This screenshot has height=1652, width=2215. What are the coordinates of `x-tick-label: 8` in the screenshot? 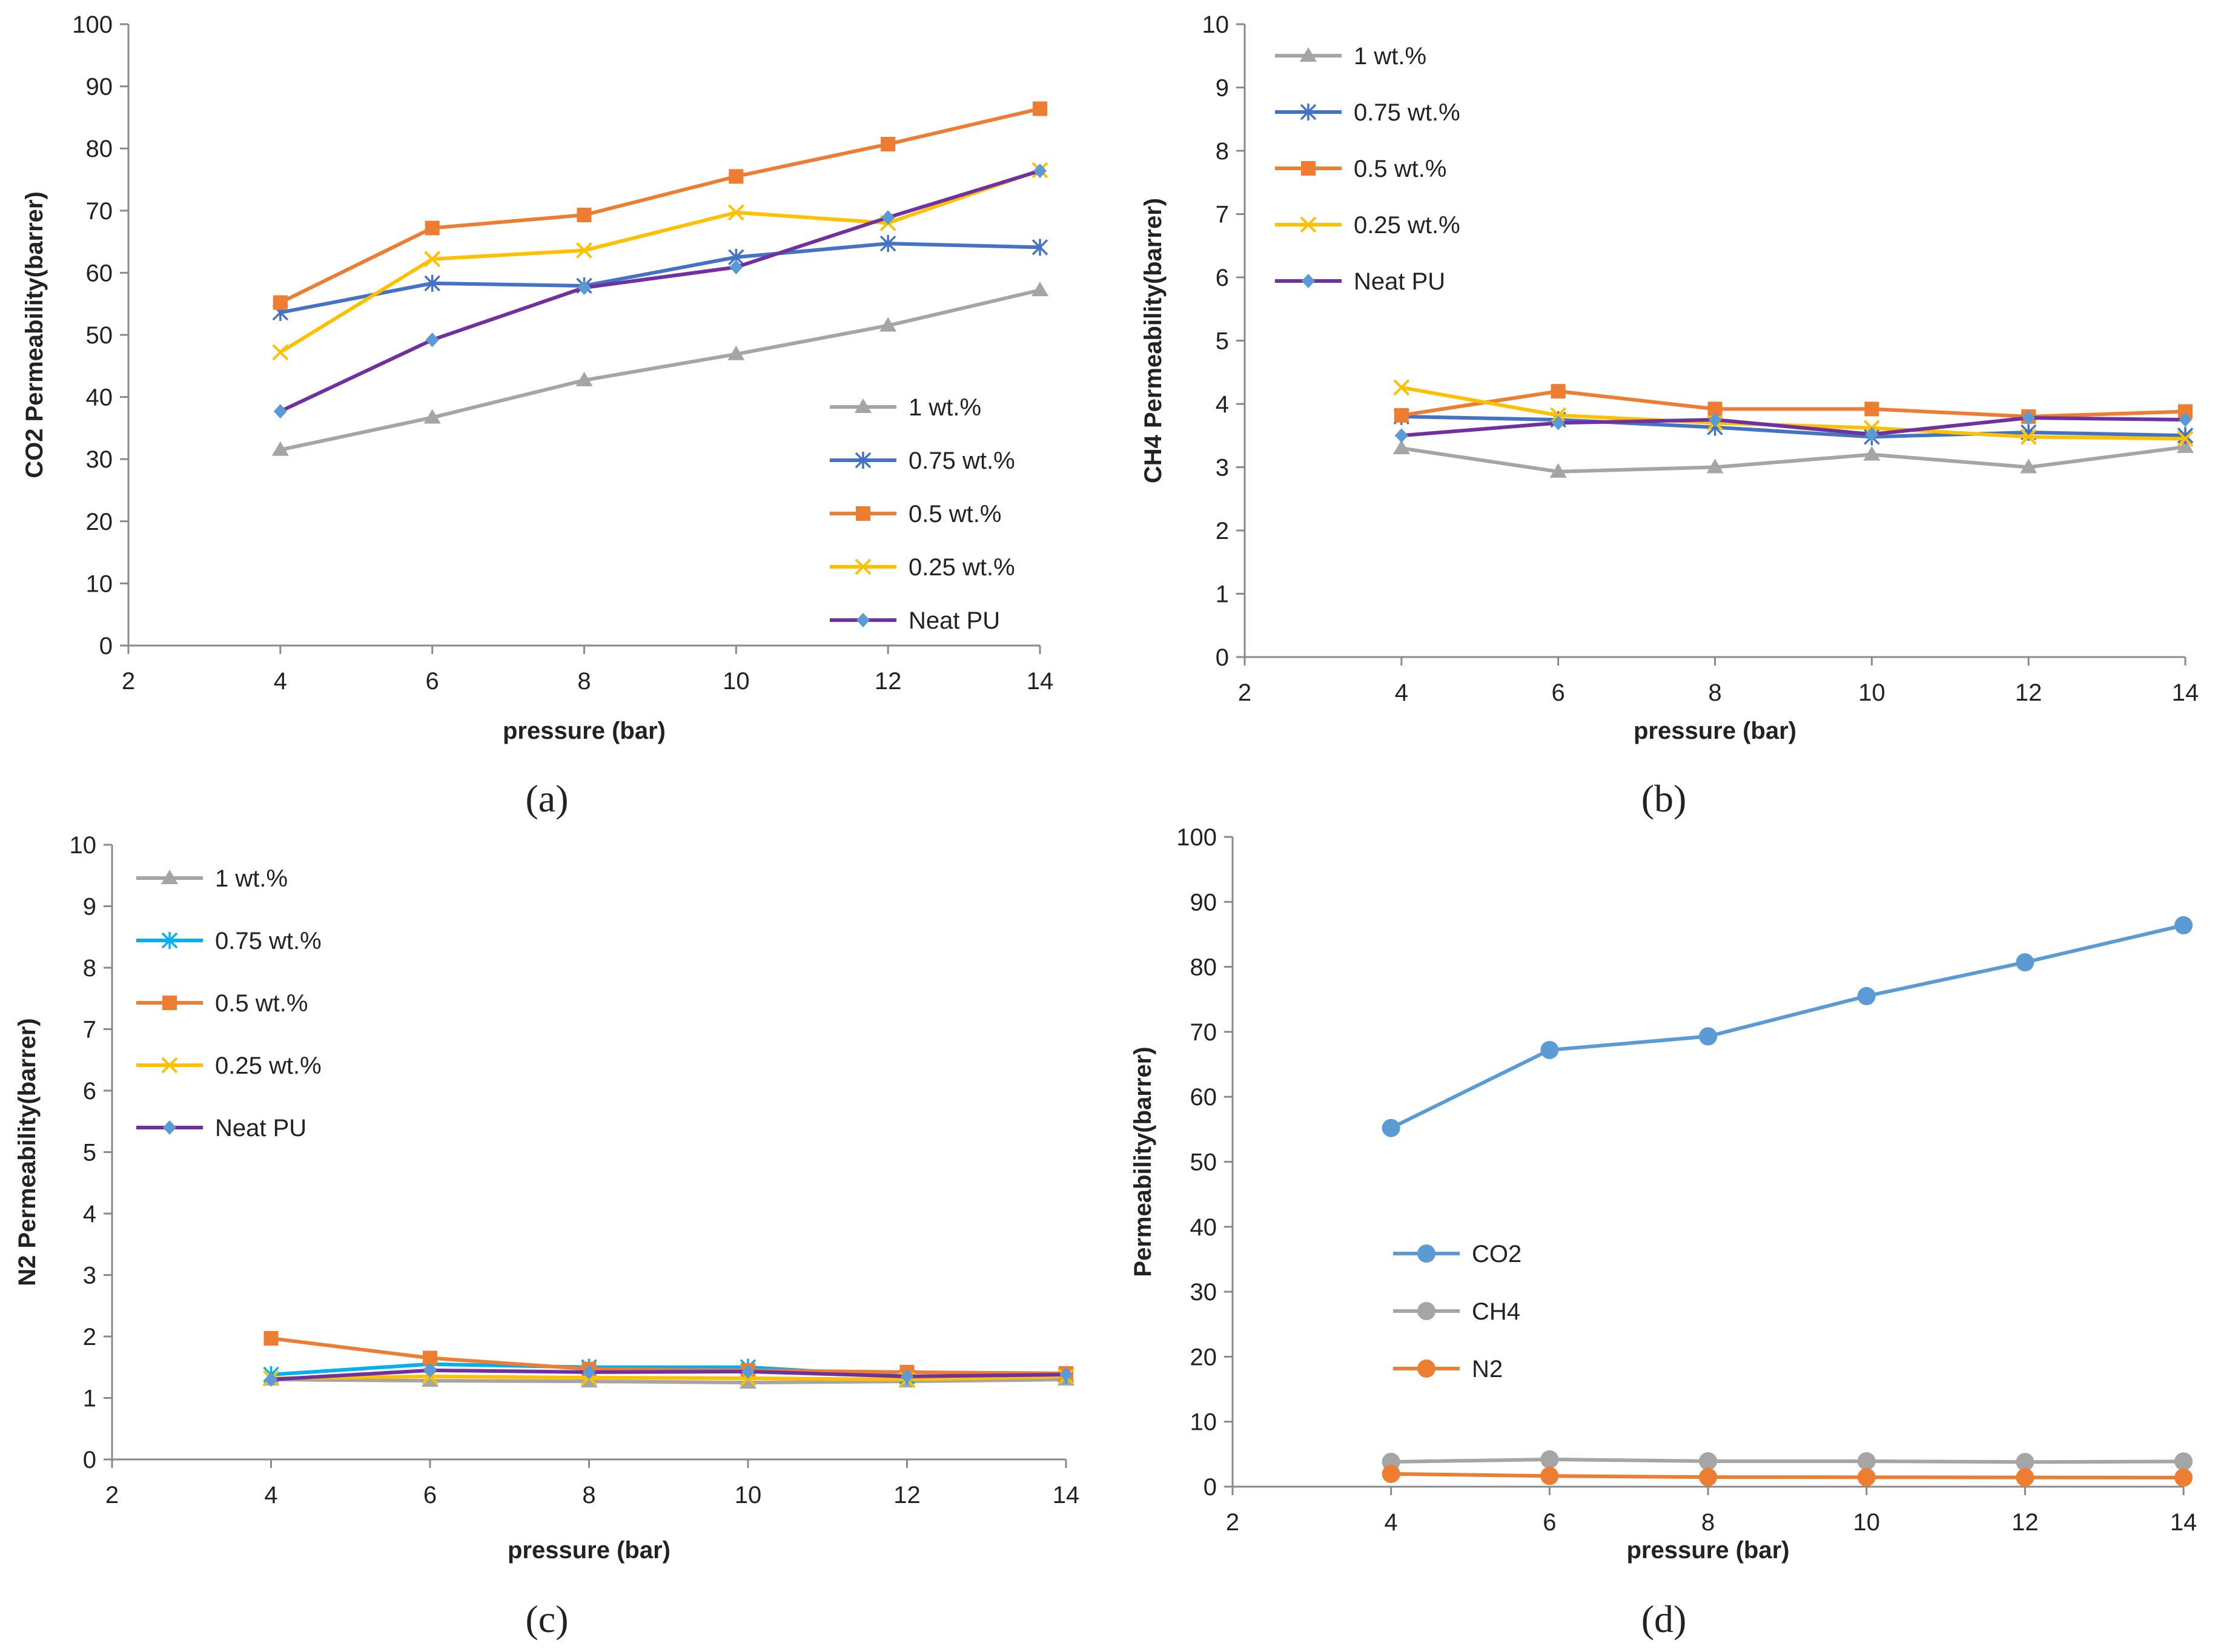 It's located at (584, 681).